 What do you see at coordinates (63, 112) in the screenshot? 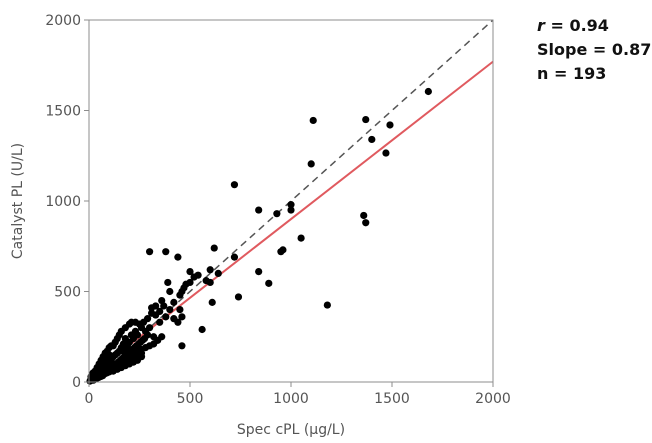
I see `y-tick-label: 1500` at bounding box center [63, 112].